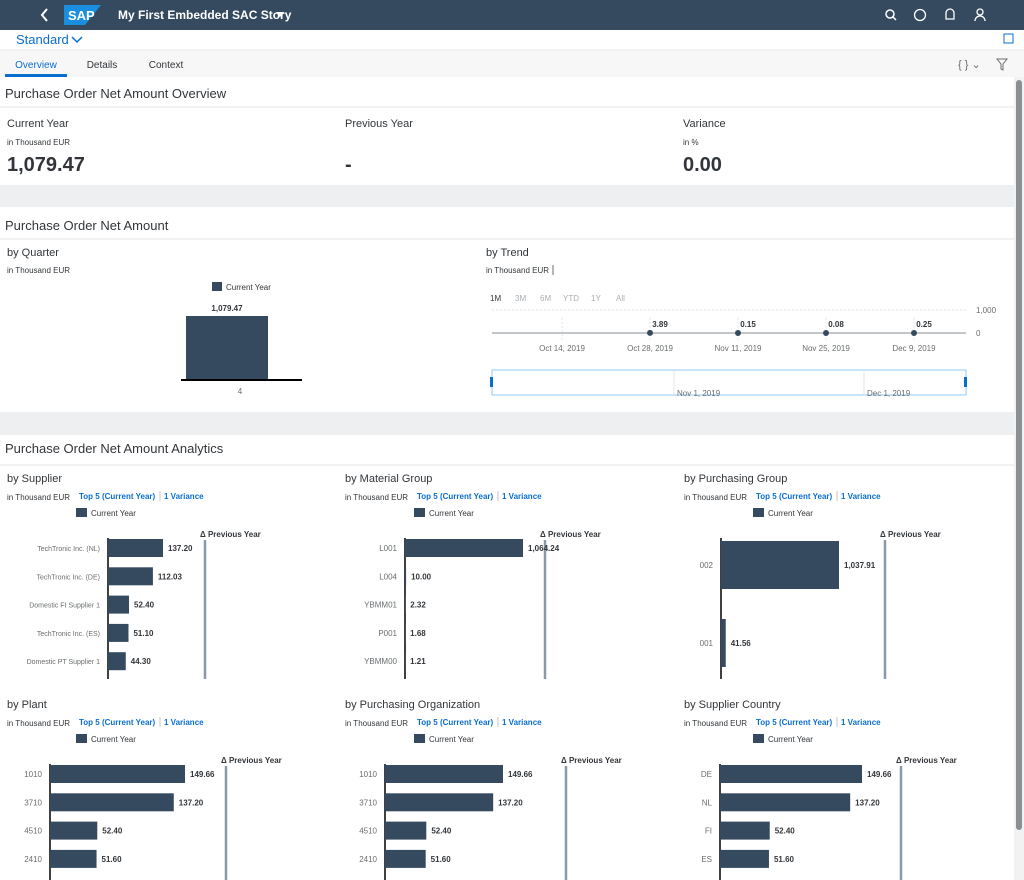 The image size is (1024, 880). Describe the element at coordinates (706, 859) in the screenshot. I see `y-tick-label: ES` at that location.